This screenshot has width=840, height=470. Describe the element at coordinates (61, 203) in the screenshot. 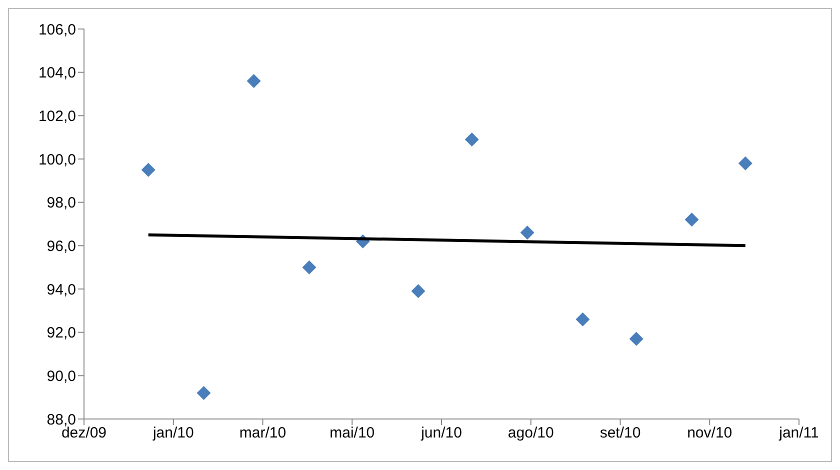

I see `y-tick-label: 98,0` at that location.